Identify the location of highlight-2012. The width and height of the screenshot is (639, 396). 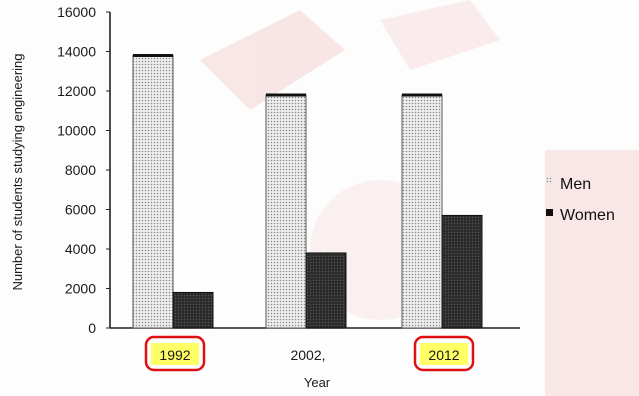
(444, 354).